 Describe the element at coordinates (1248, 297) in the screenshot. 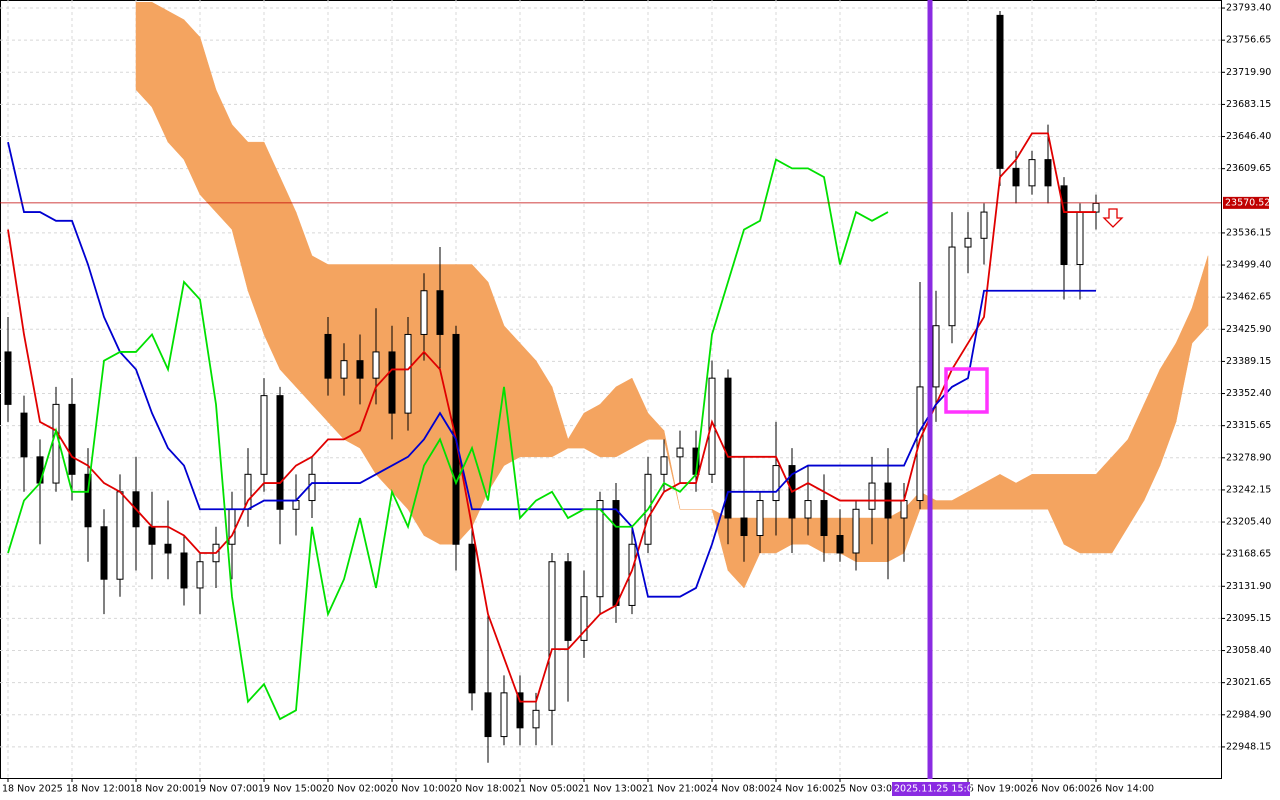

I see `y-tick-label: 23462.65` at that location.